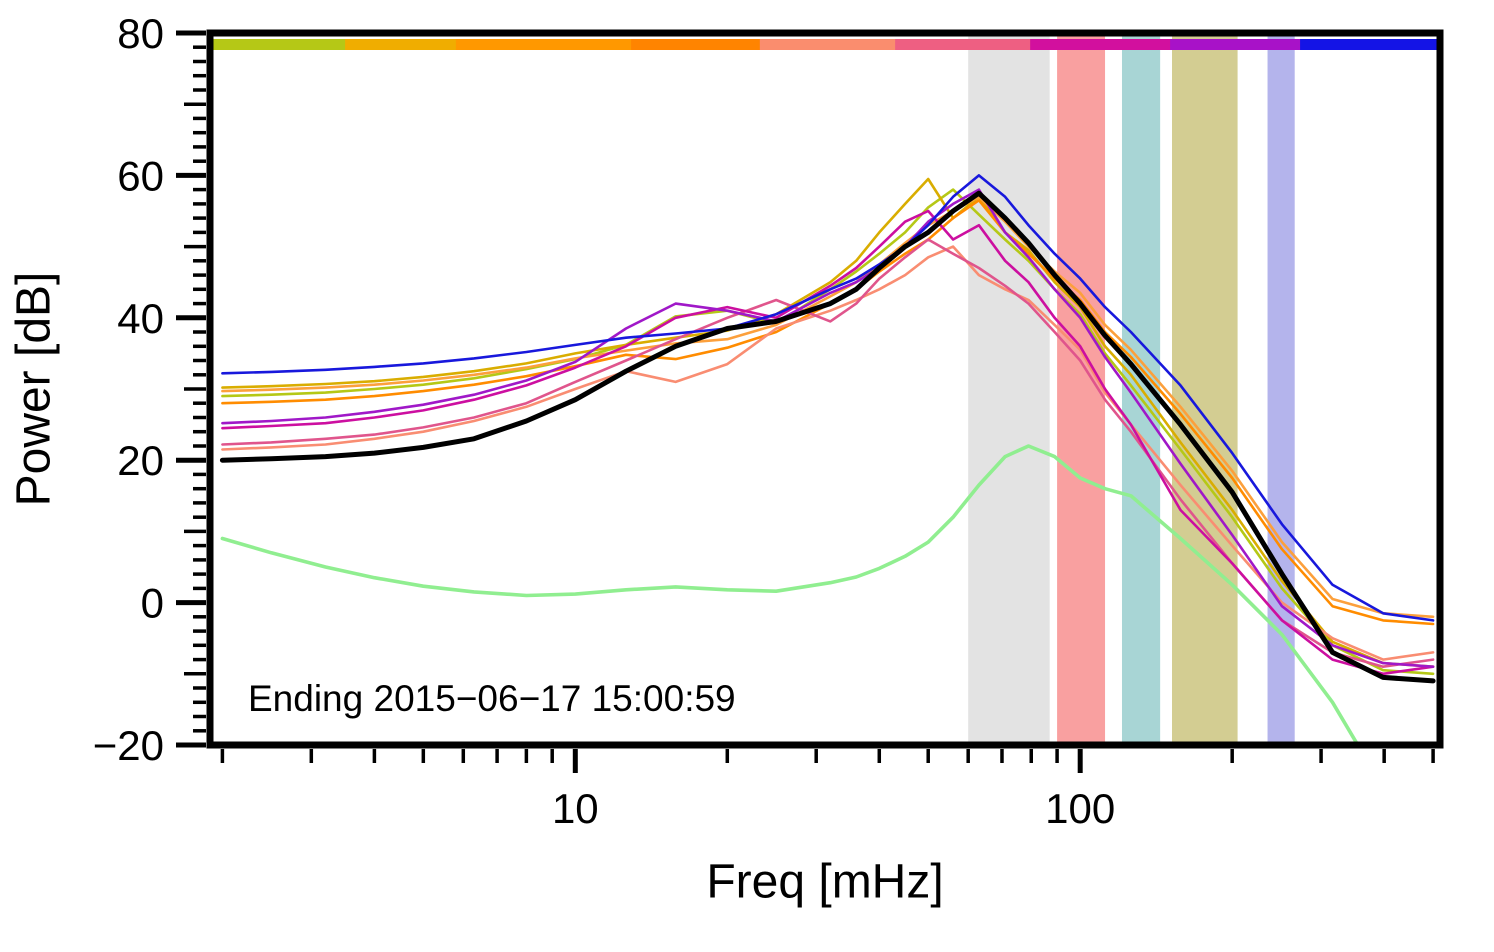  What do you see at coordinates (1281, 389) in the screenshot?
I see `band-lavender` at bounding box center [1281, 389].